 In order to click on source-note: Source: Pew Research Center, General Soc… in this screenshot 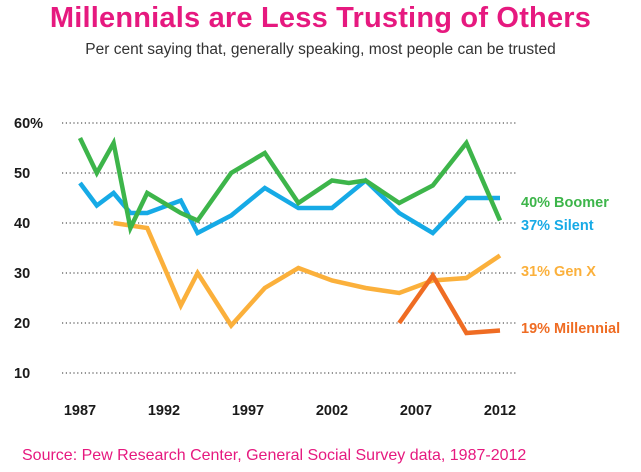, I will do `click(274, 455)`.